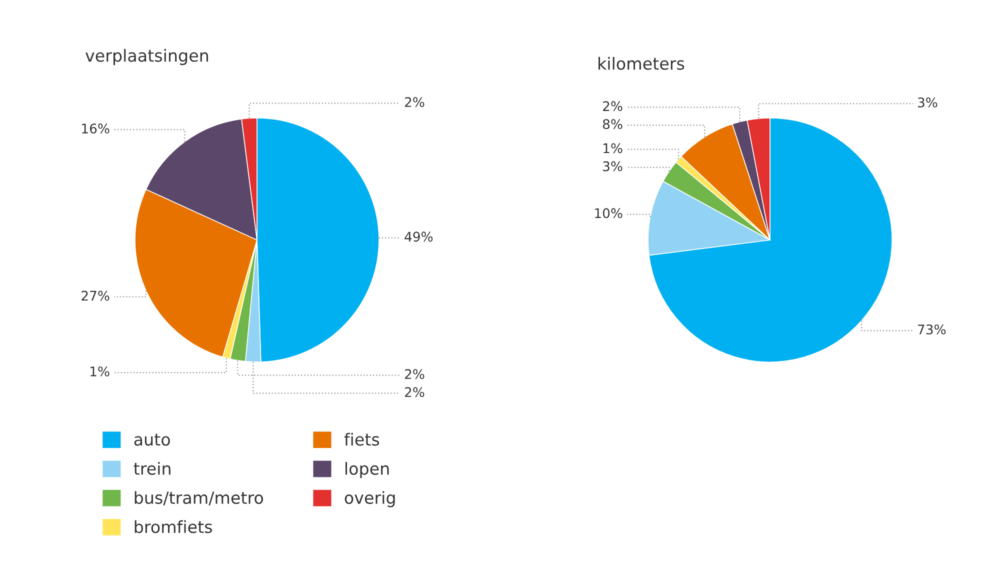  I want to click on legend-label: overig, so click(369, 499).